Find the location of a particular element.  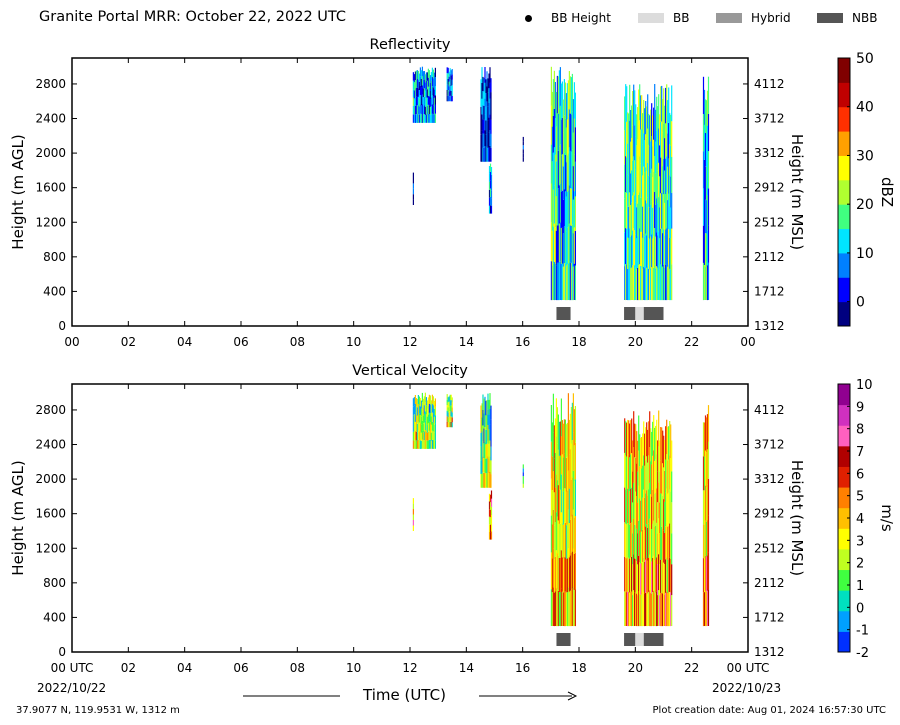

y2-tick-label: 2912 is located at coordinates (769, 514).